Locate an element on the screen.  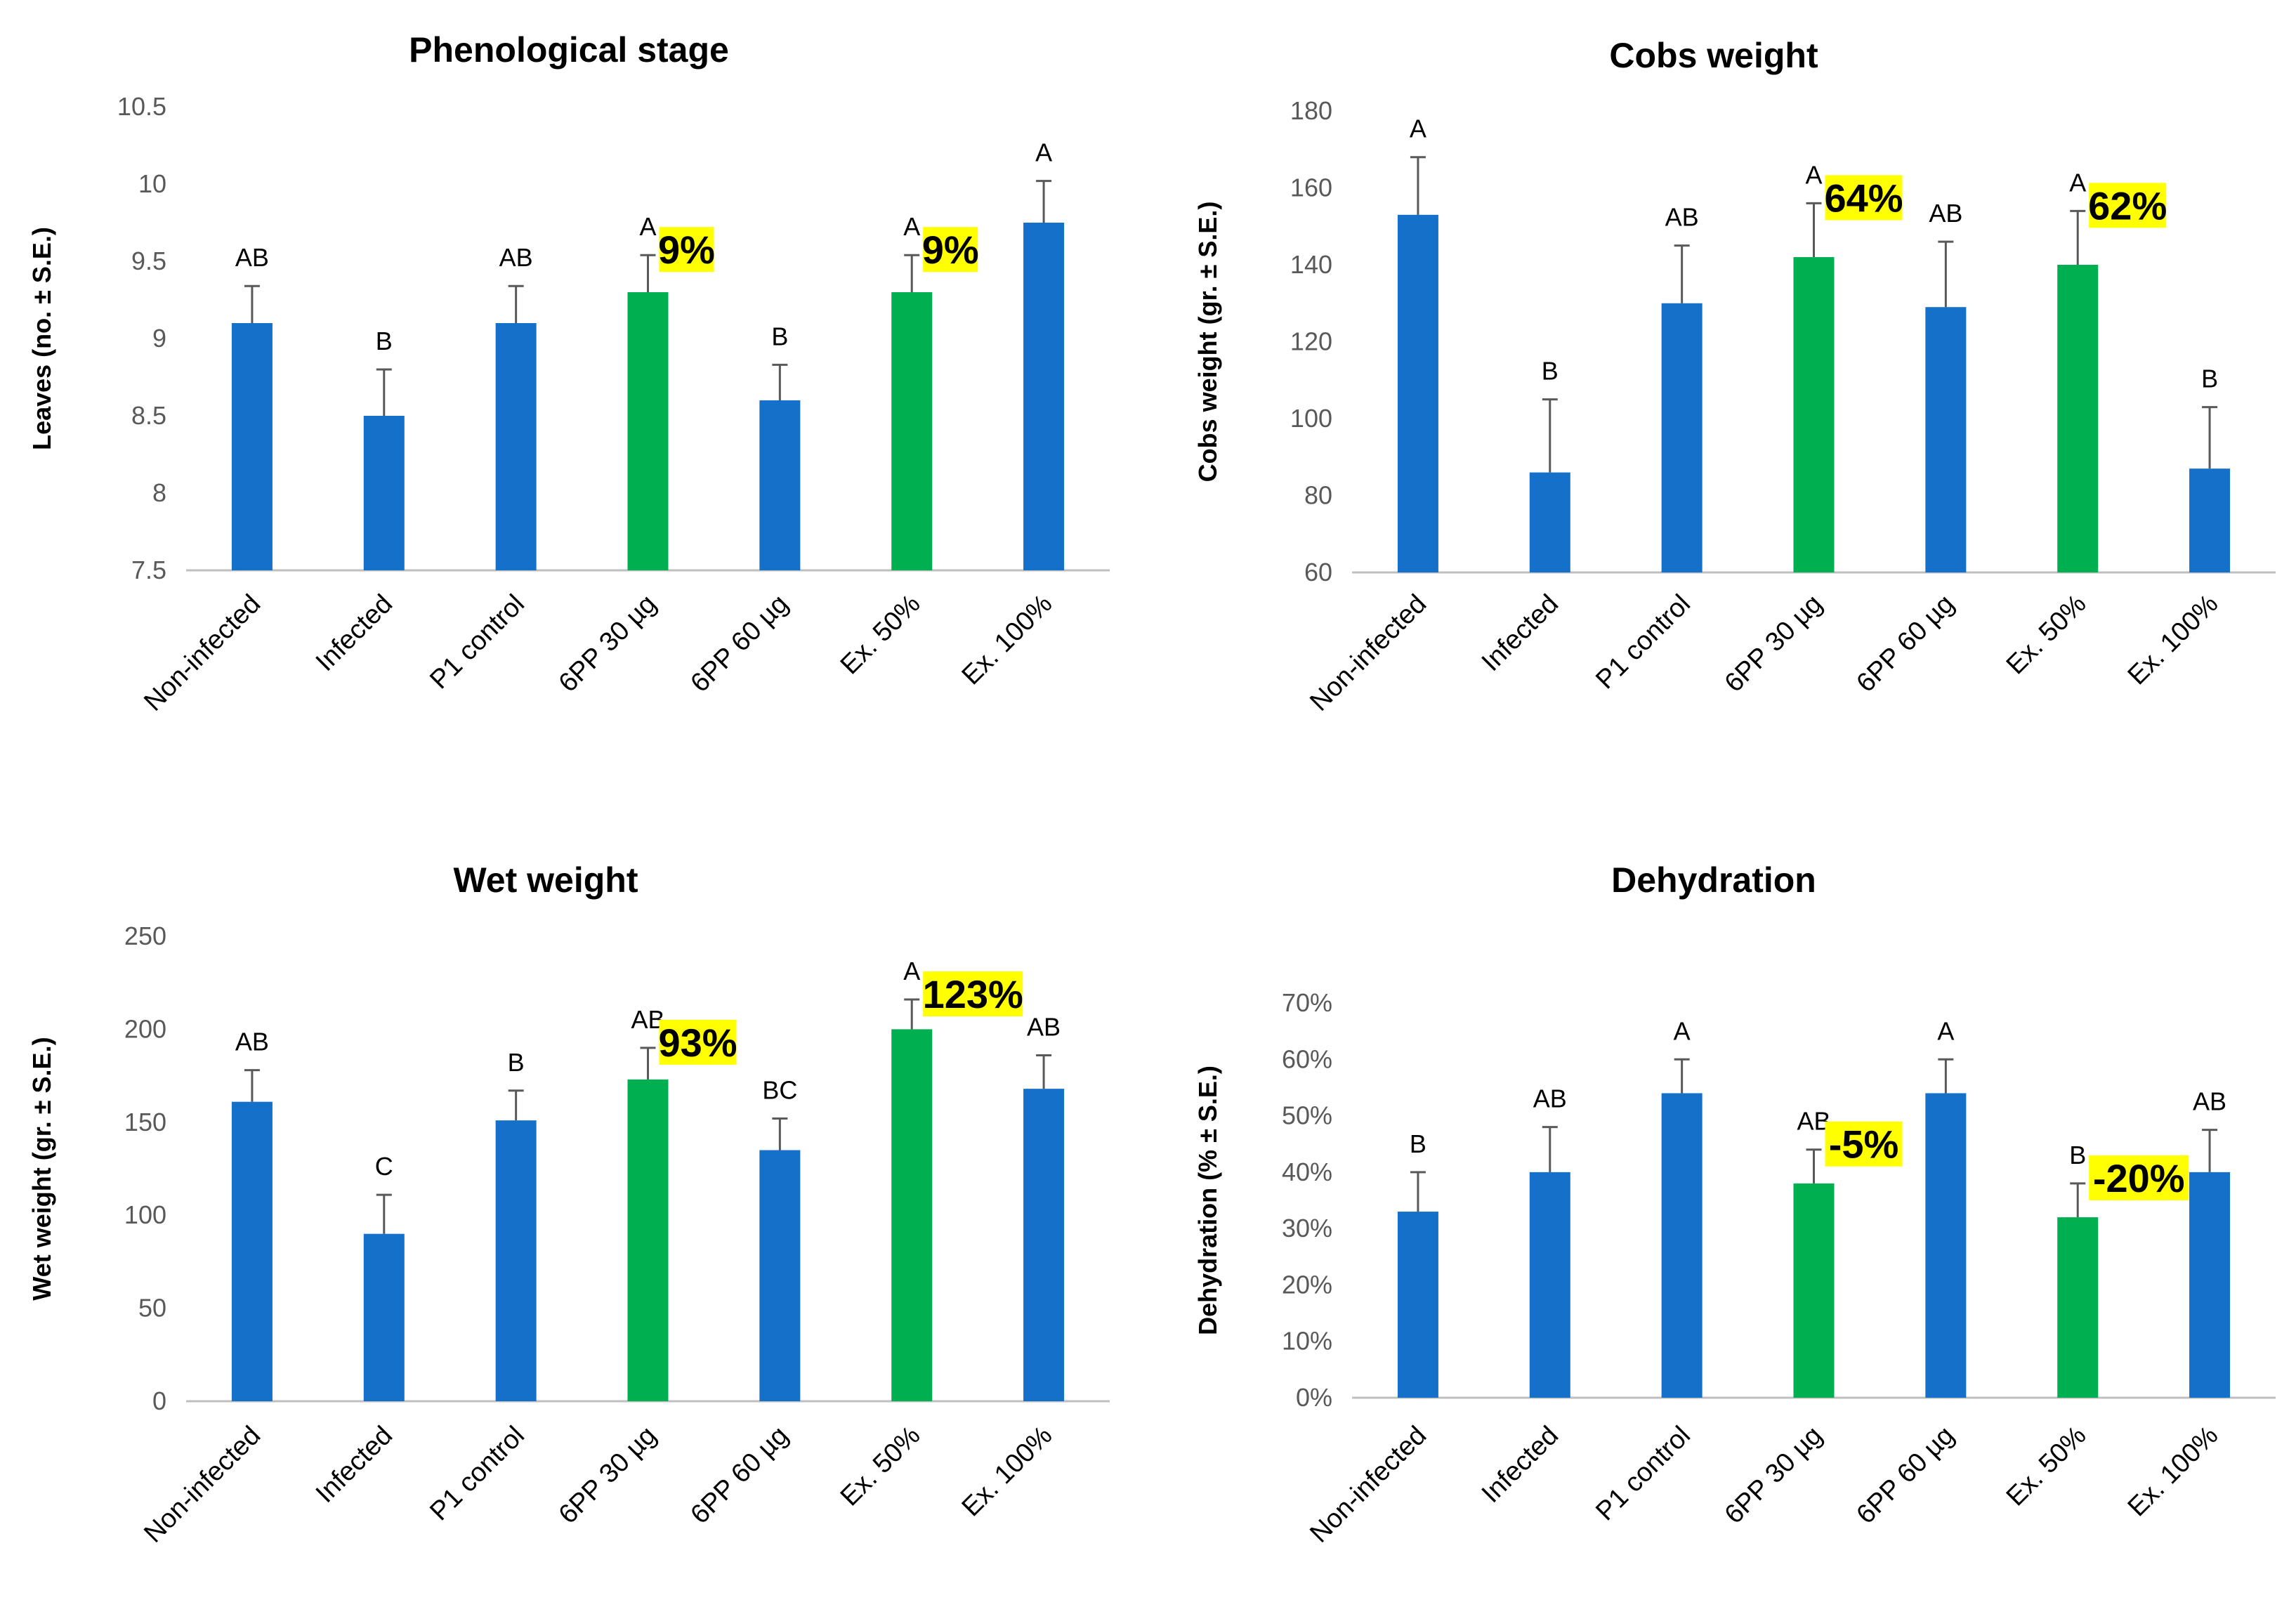
y-tick-label: 60 is located at coordinates (1318, 572).